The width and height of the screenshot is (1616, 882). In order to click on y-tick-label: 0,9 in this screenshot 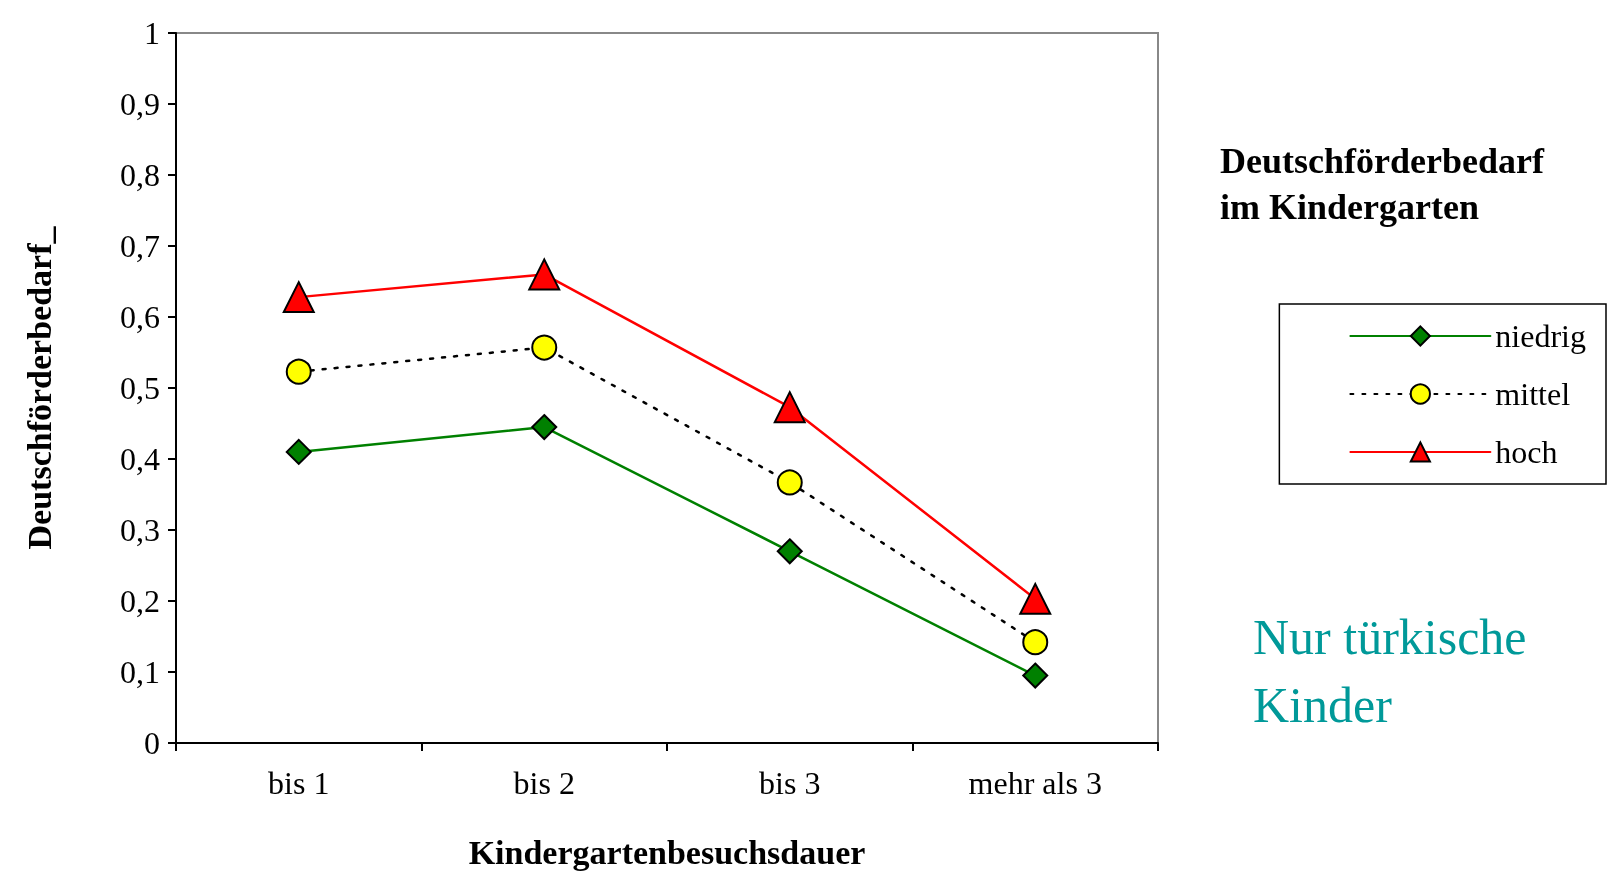, I will do `click(140, 104)`.